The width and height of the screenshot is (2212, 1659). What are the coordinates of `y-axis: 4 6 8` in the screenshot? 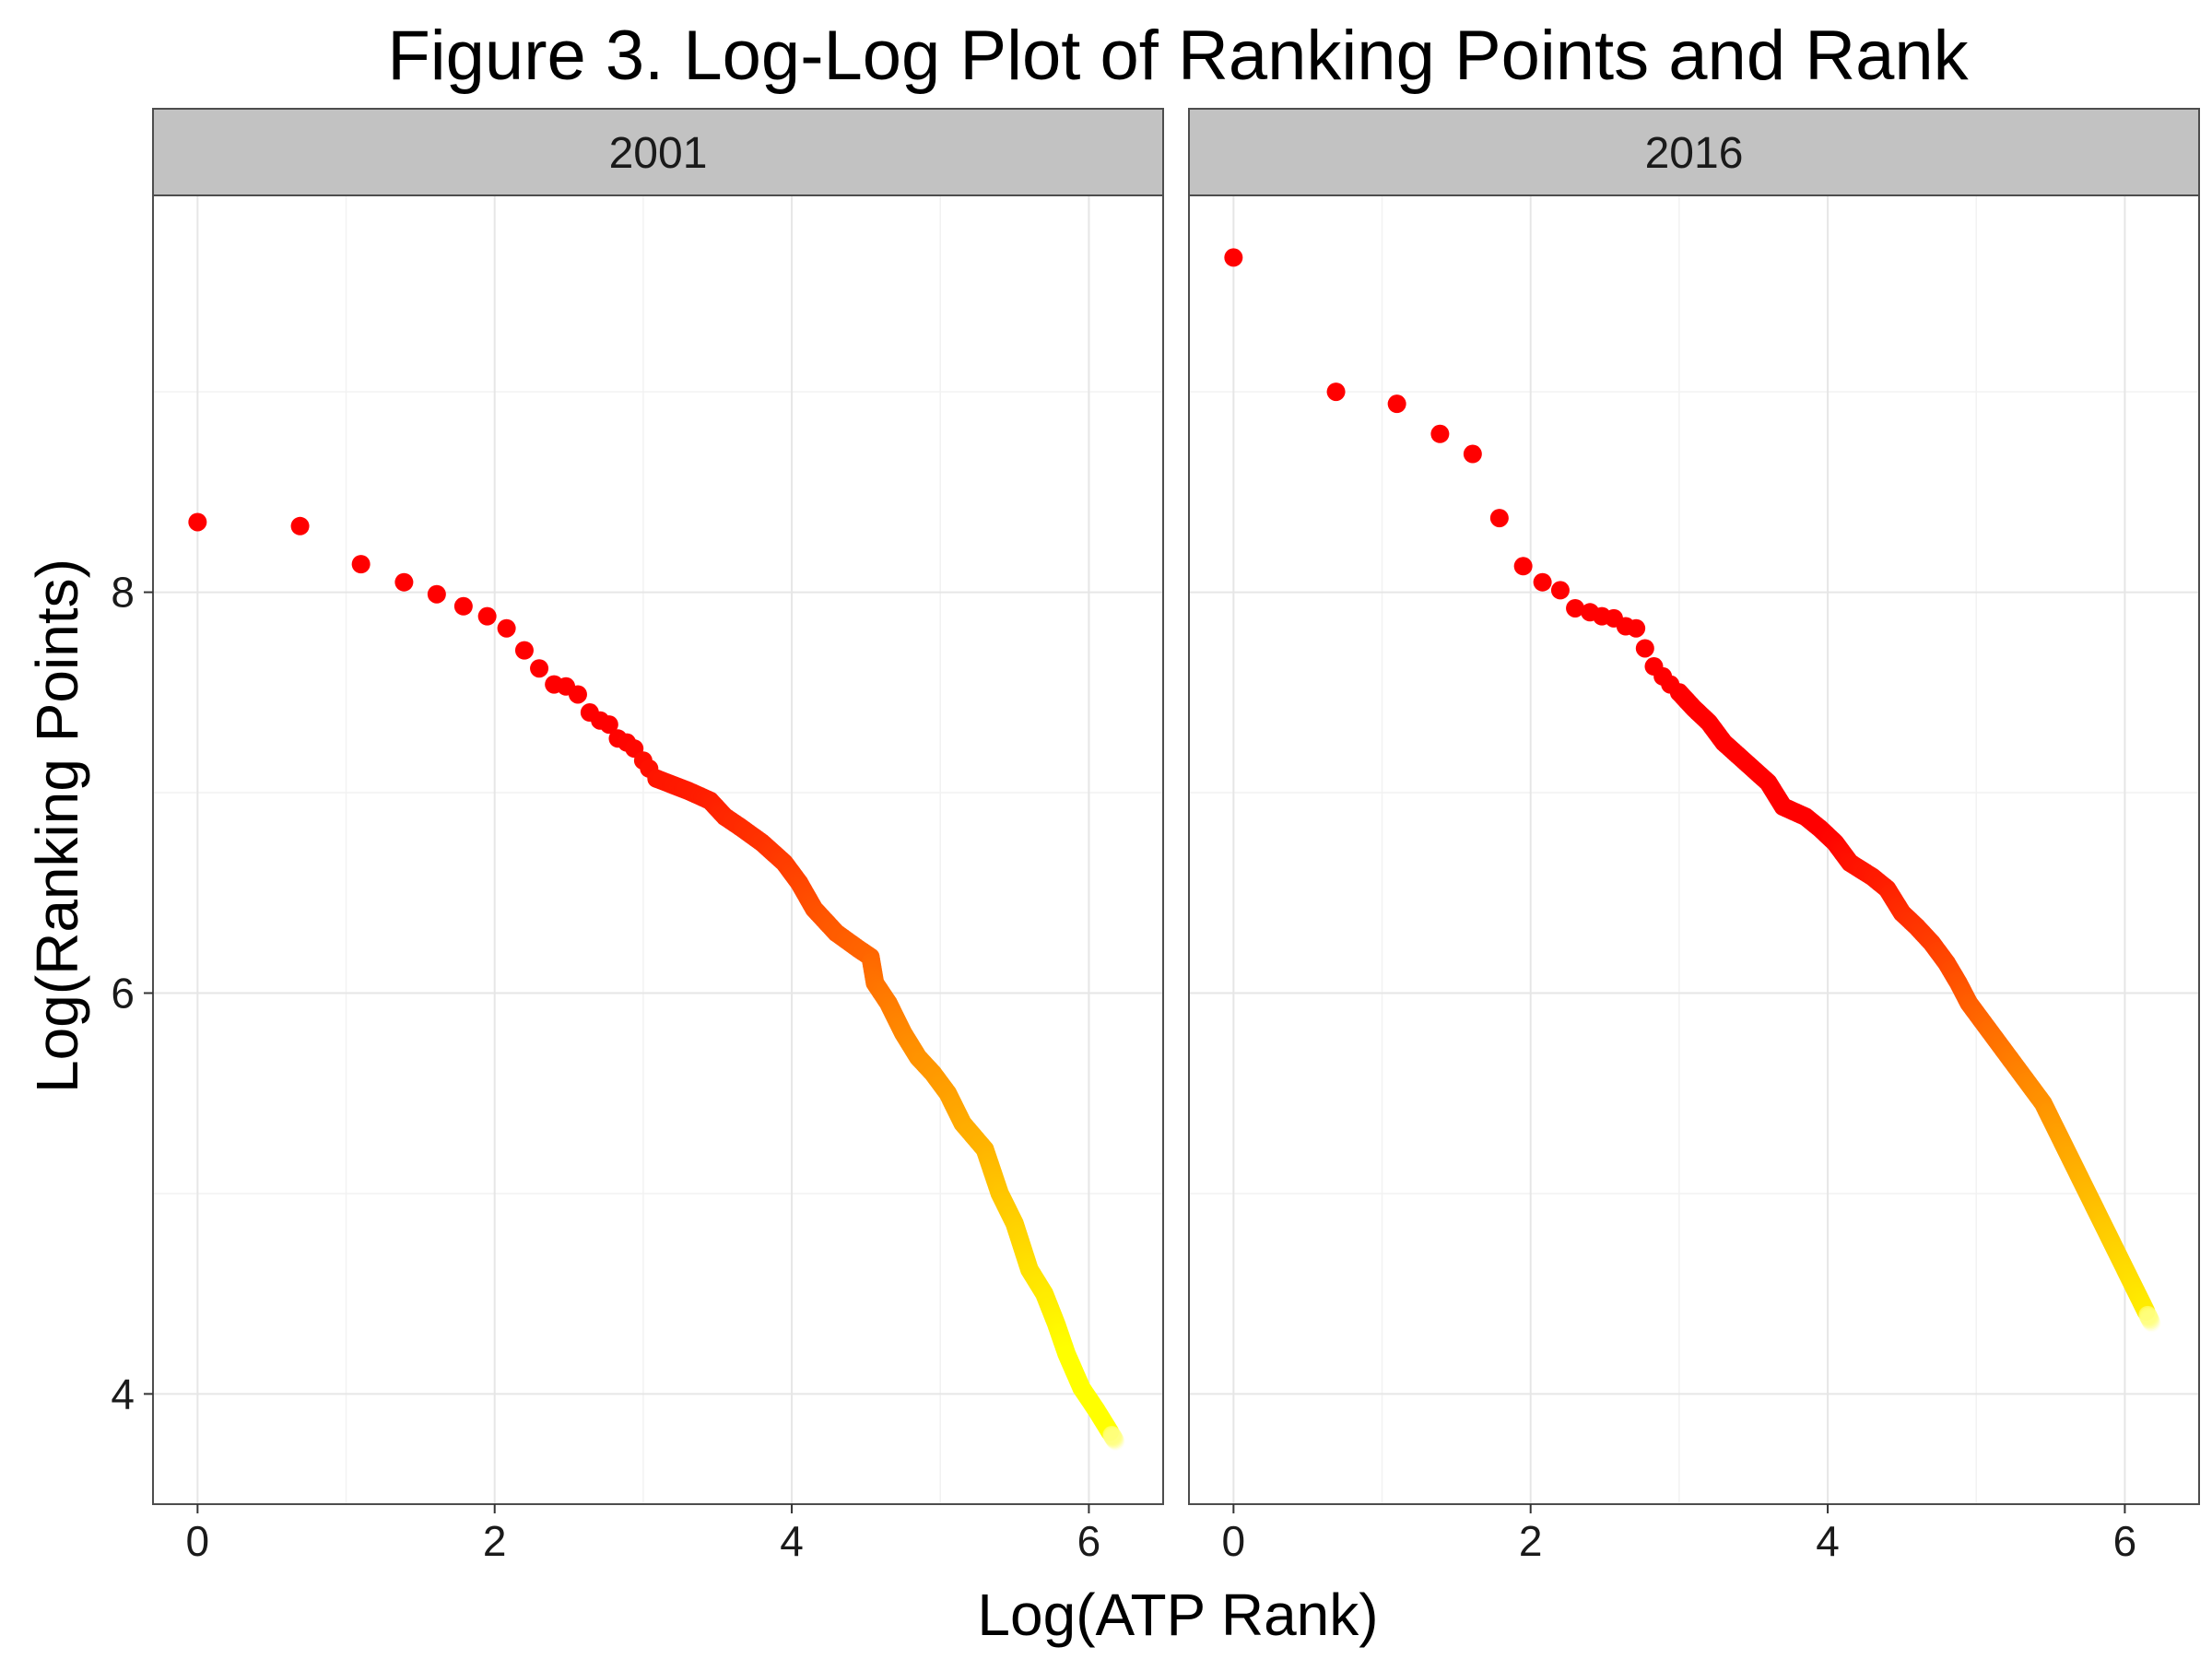 It's located at (132, 993).